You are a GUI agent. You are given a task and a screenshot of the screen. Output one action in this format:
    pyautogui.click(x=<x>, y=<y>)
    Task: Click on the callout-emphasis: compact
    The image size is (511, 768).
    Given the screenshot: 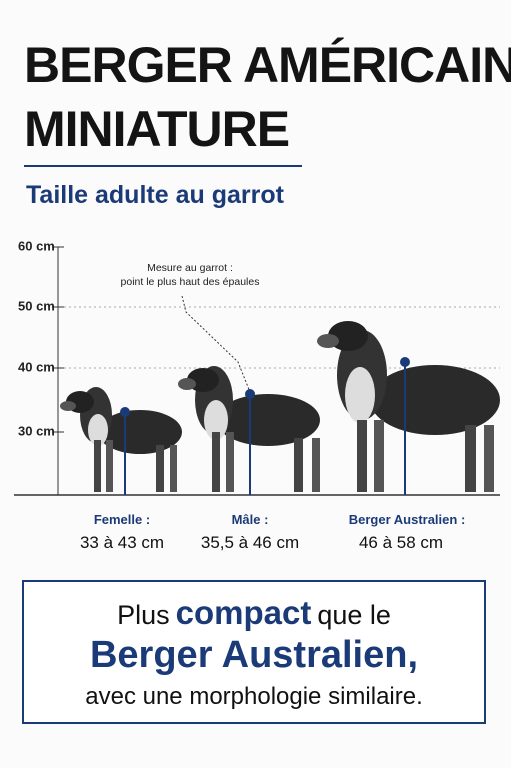 What is the action you would take?
    pyautogui.click(x=243, y=612)
    